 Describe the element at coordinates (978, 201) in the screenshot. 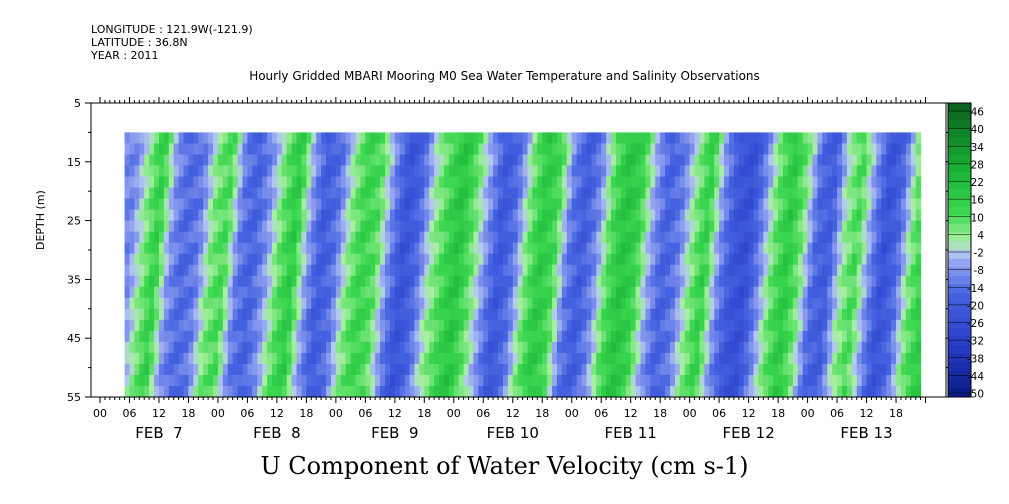

I see `colorbar-label: 16` at that location.